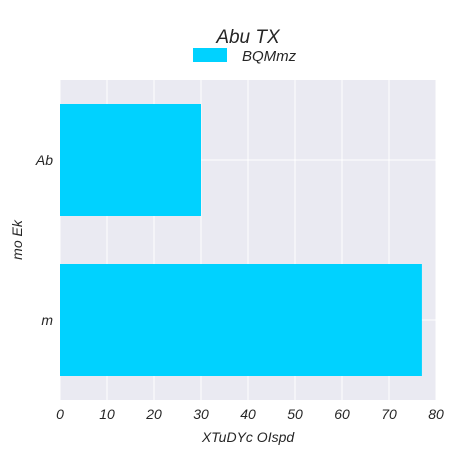 This screenshot has width=456, height=456. What do you see at coordinates (47, 320) in the screenshot?
I see `y-tick-label: m` at bounding box center [47, 320].